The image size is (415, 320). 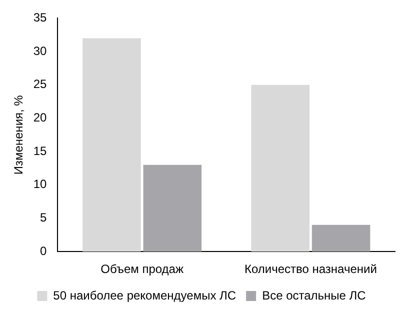 I want to click on y-tick-label: 10, so click(x=40, y=184).